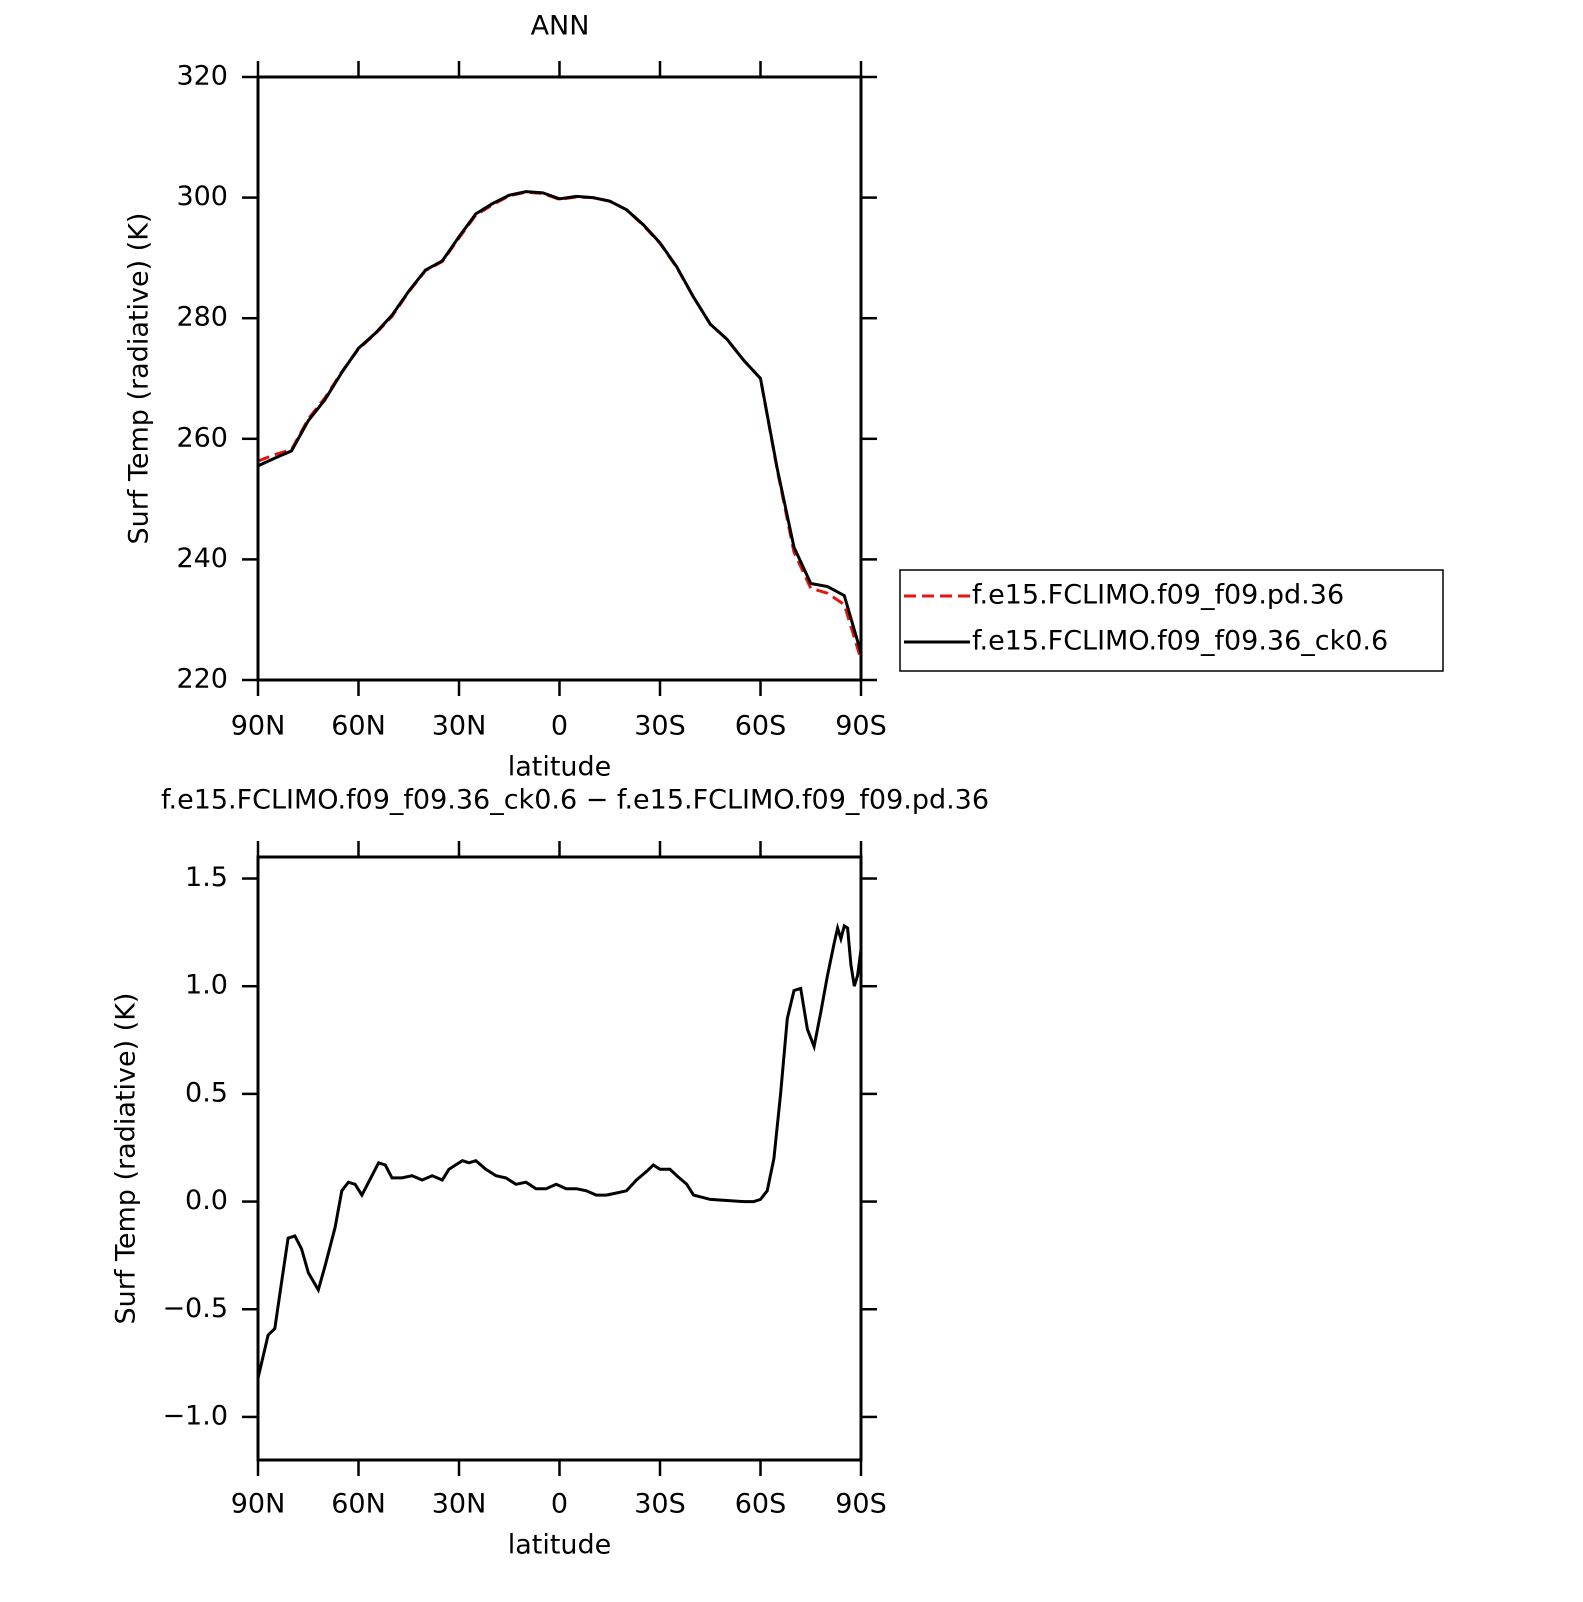  I want to click on legend-label: f.e15.FCLIMO.f09_f09.pd.36, so click(1158, 595).